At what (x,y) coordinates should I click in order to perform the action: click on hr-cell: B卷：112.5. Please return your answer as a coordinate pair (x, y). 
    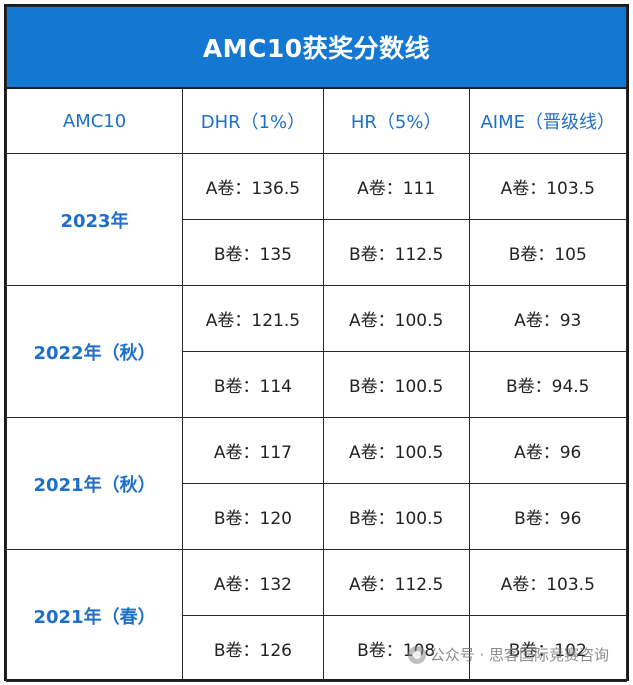
    Looking at the image, I should click on (396, 252).